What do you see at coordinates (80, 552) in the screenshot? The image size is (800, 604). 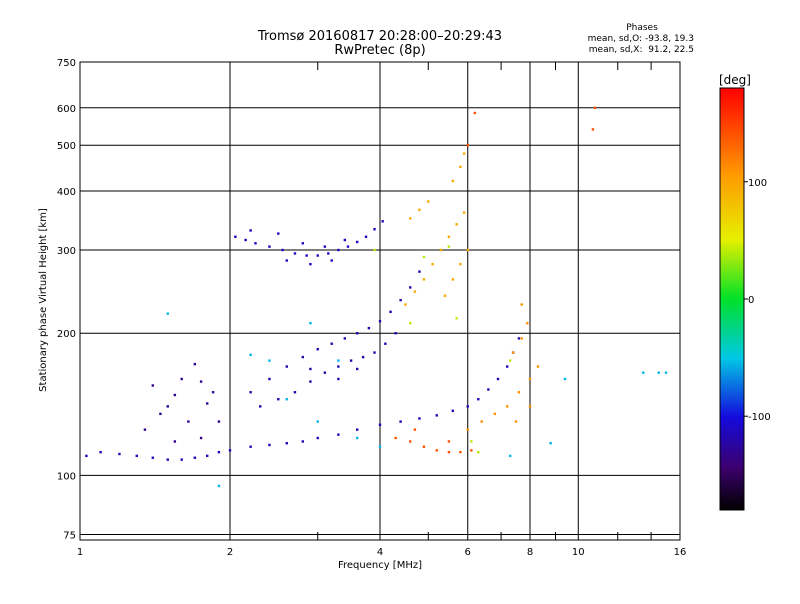 I see `x-tick-label: 1` at bounding box center [80, 552].